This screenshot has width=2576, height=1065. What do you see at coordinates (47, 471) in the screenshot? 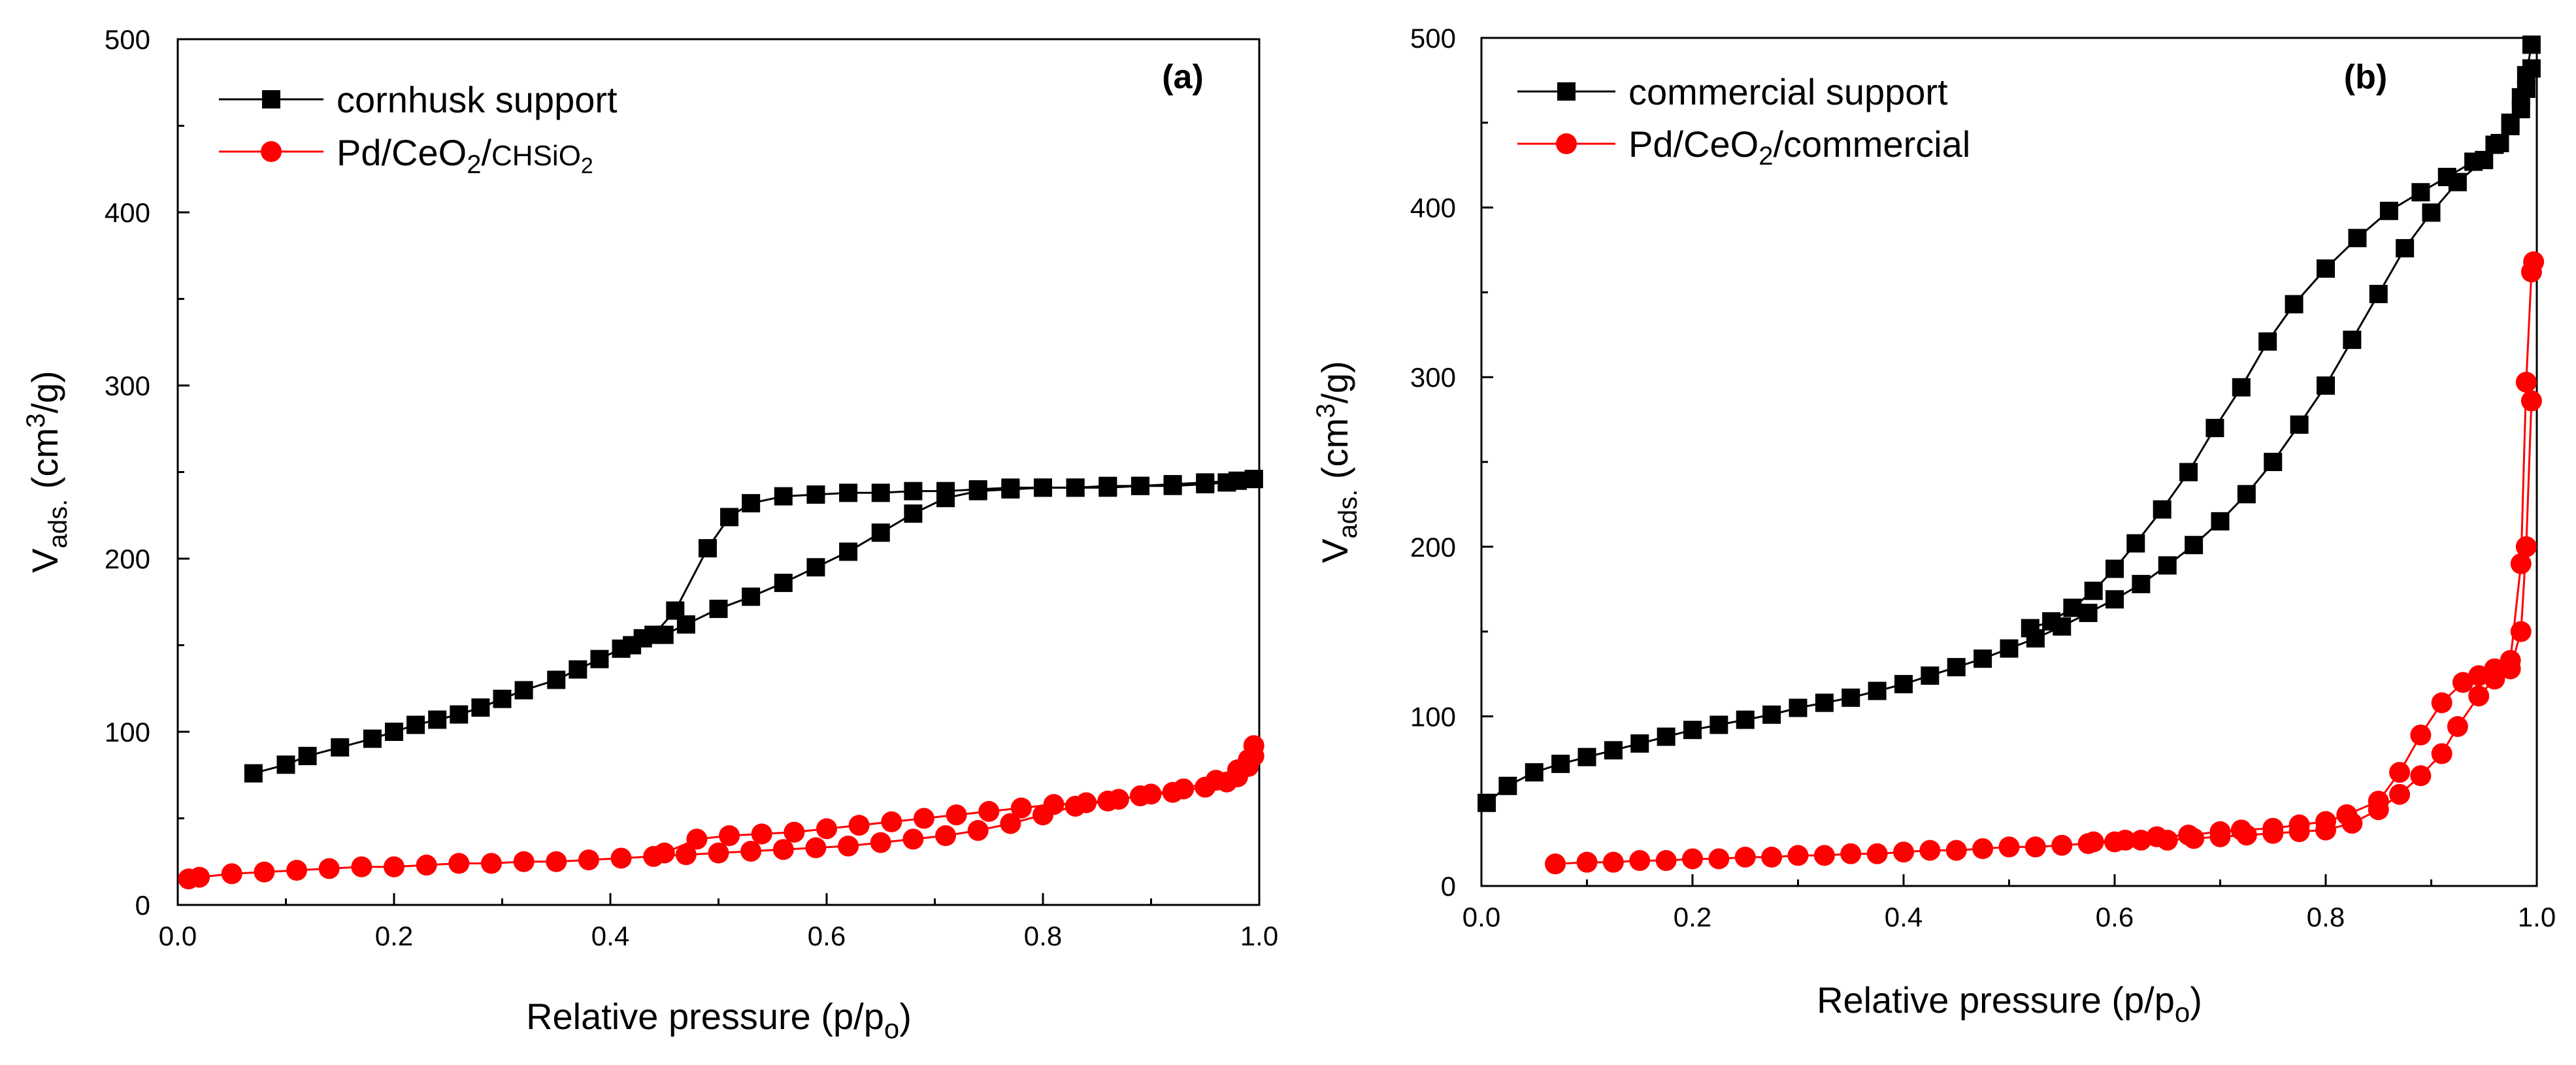
I see `y-axis-title-a: Vads. (cm3/g)` at bounding box center [47, 471].